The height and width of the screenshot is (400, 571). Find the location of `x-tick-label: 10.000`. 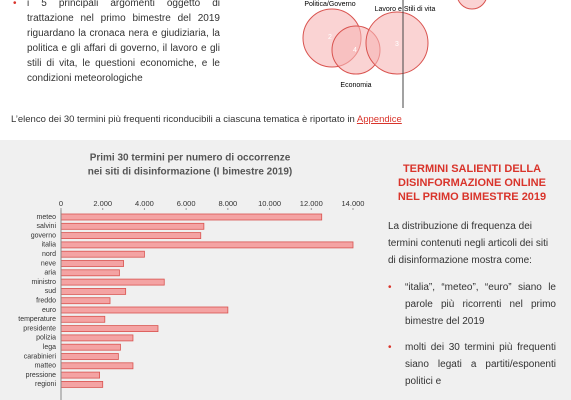

x-tick-label: 10.000 is located at coordinates (269, 203).